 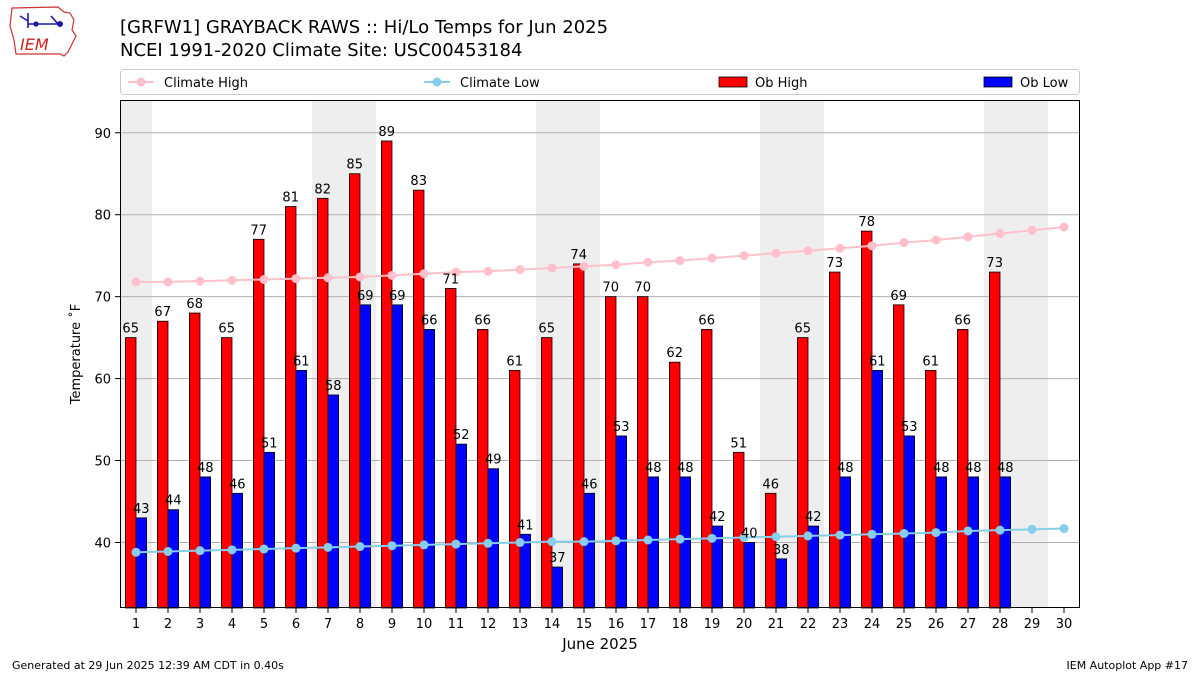 What do you see at coordinates (450, 279) in the screenshot?
I see `ob-high-label-11: 71` at bounding box center [450, 279].